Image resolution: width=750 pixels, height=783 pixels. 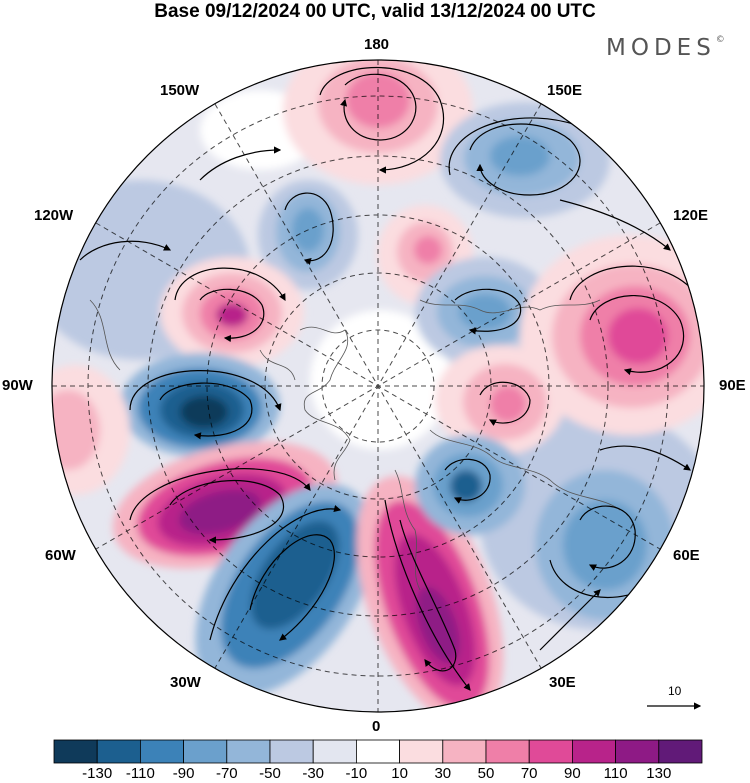 I want to click on anomaly-high-100W-edge, so click(x=91, y=430).